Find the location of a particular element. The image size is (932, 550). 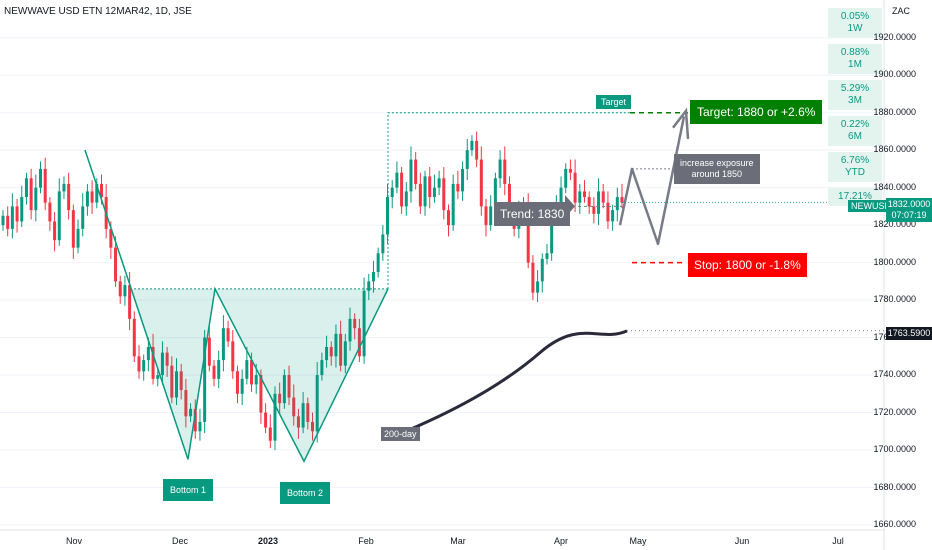

performance-value: 6.76% is located at coordinates (855, 160).